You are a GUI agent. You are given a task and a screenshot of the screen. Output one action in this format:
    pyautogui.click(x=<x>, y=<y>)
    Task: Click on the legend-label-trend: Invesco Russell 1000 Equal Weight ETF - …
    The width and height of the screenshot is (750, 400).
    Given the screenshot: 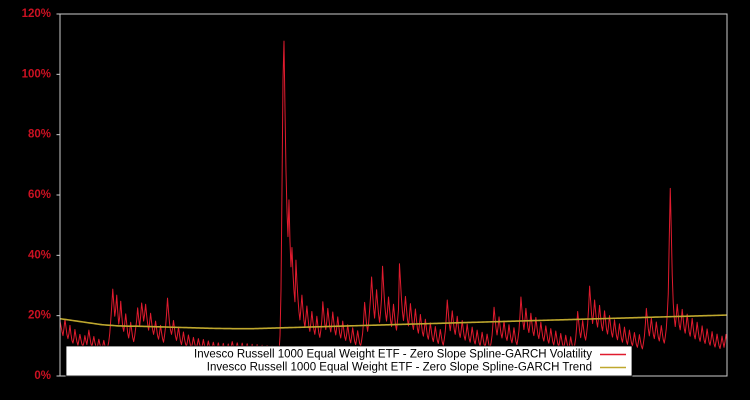 What is the action you would take?
    pyautogui.click(x=399, y=368)
    